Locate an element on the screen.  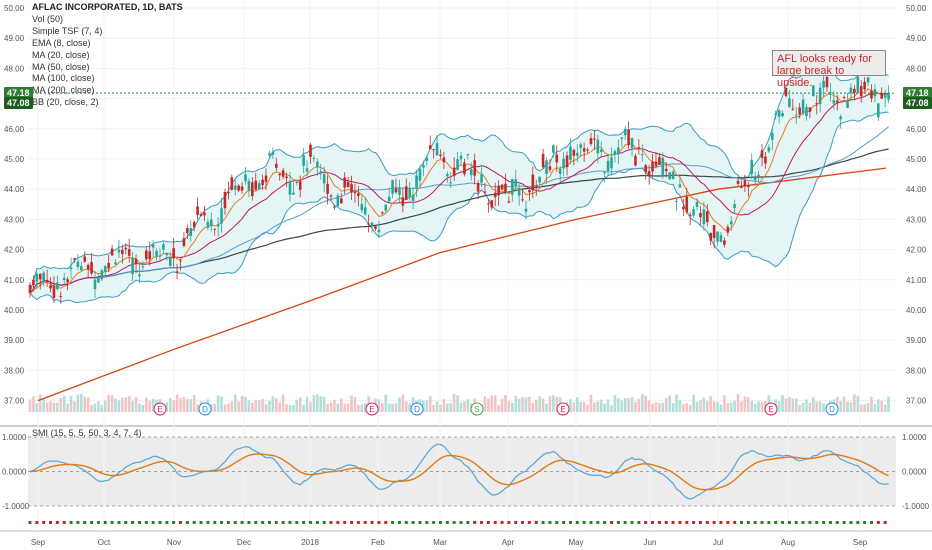
event-marker-label: D is located at coordinates (205, 409).